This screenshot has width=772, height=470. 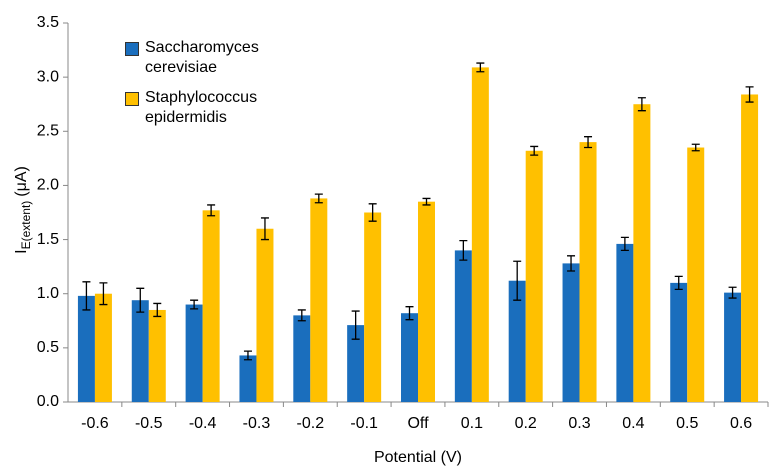 I want to click on y-tick-label: 3.0, so click(x=48, y=76).